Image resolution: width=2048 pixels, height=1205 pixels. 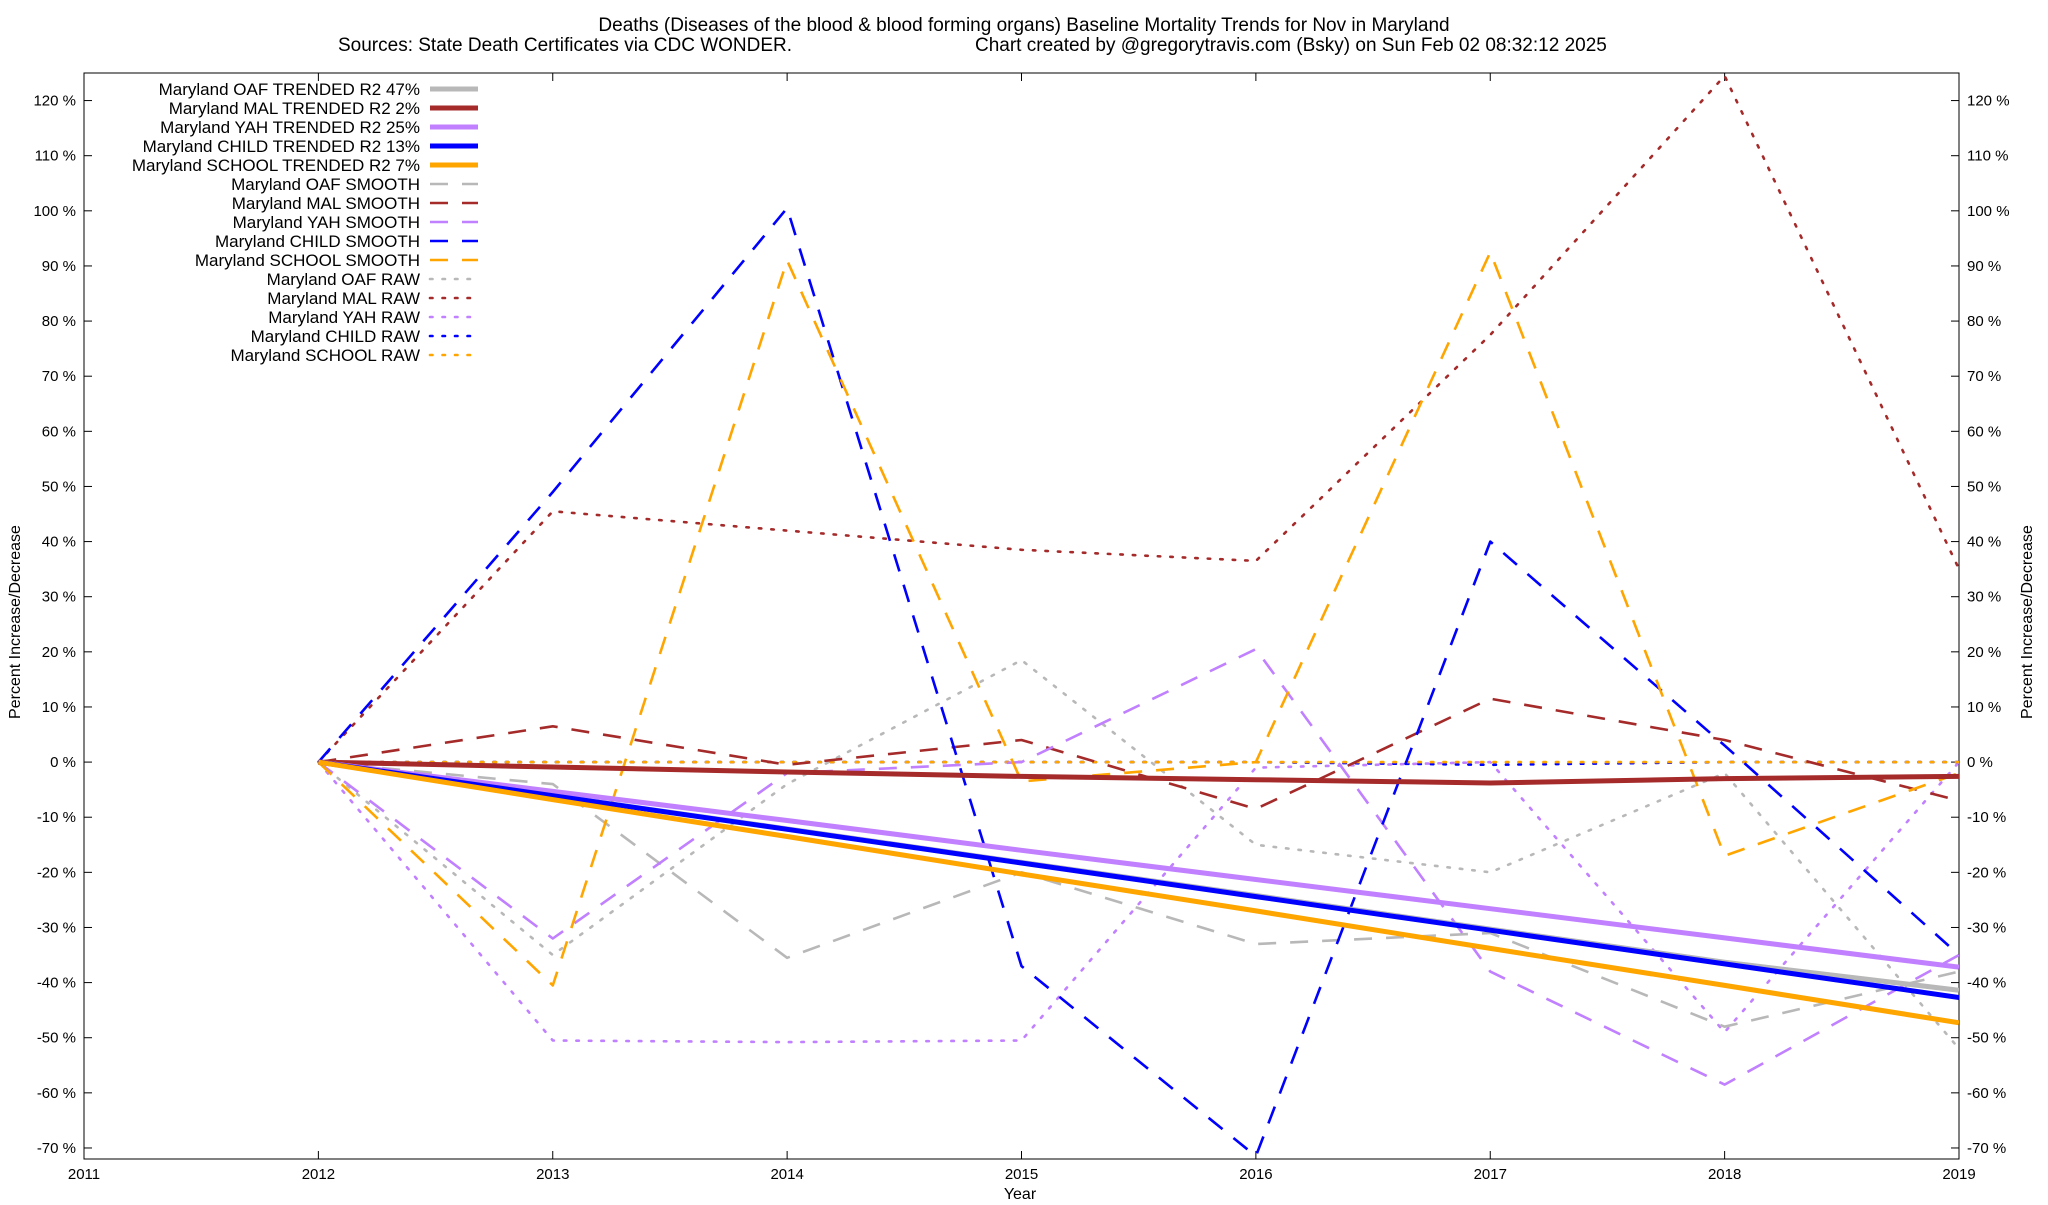 What do you see at coordinates (59, 652) in the screenshot?
I see `y-tick-label-left: 20 %` at bounding box center [59, 652].